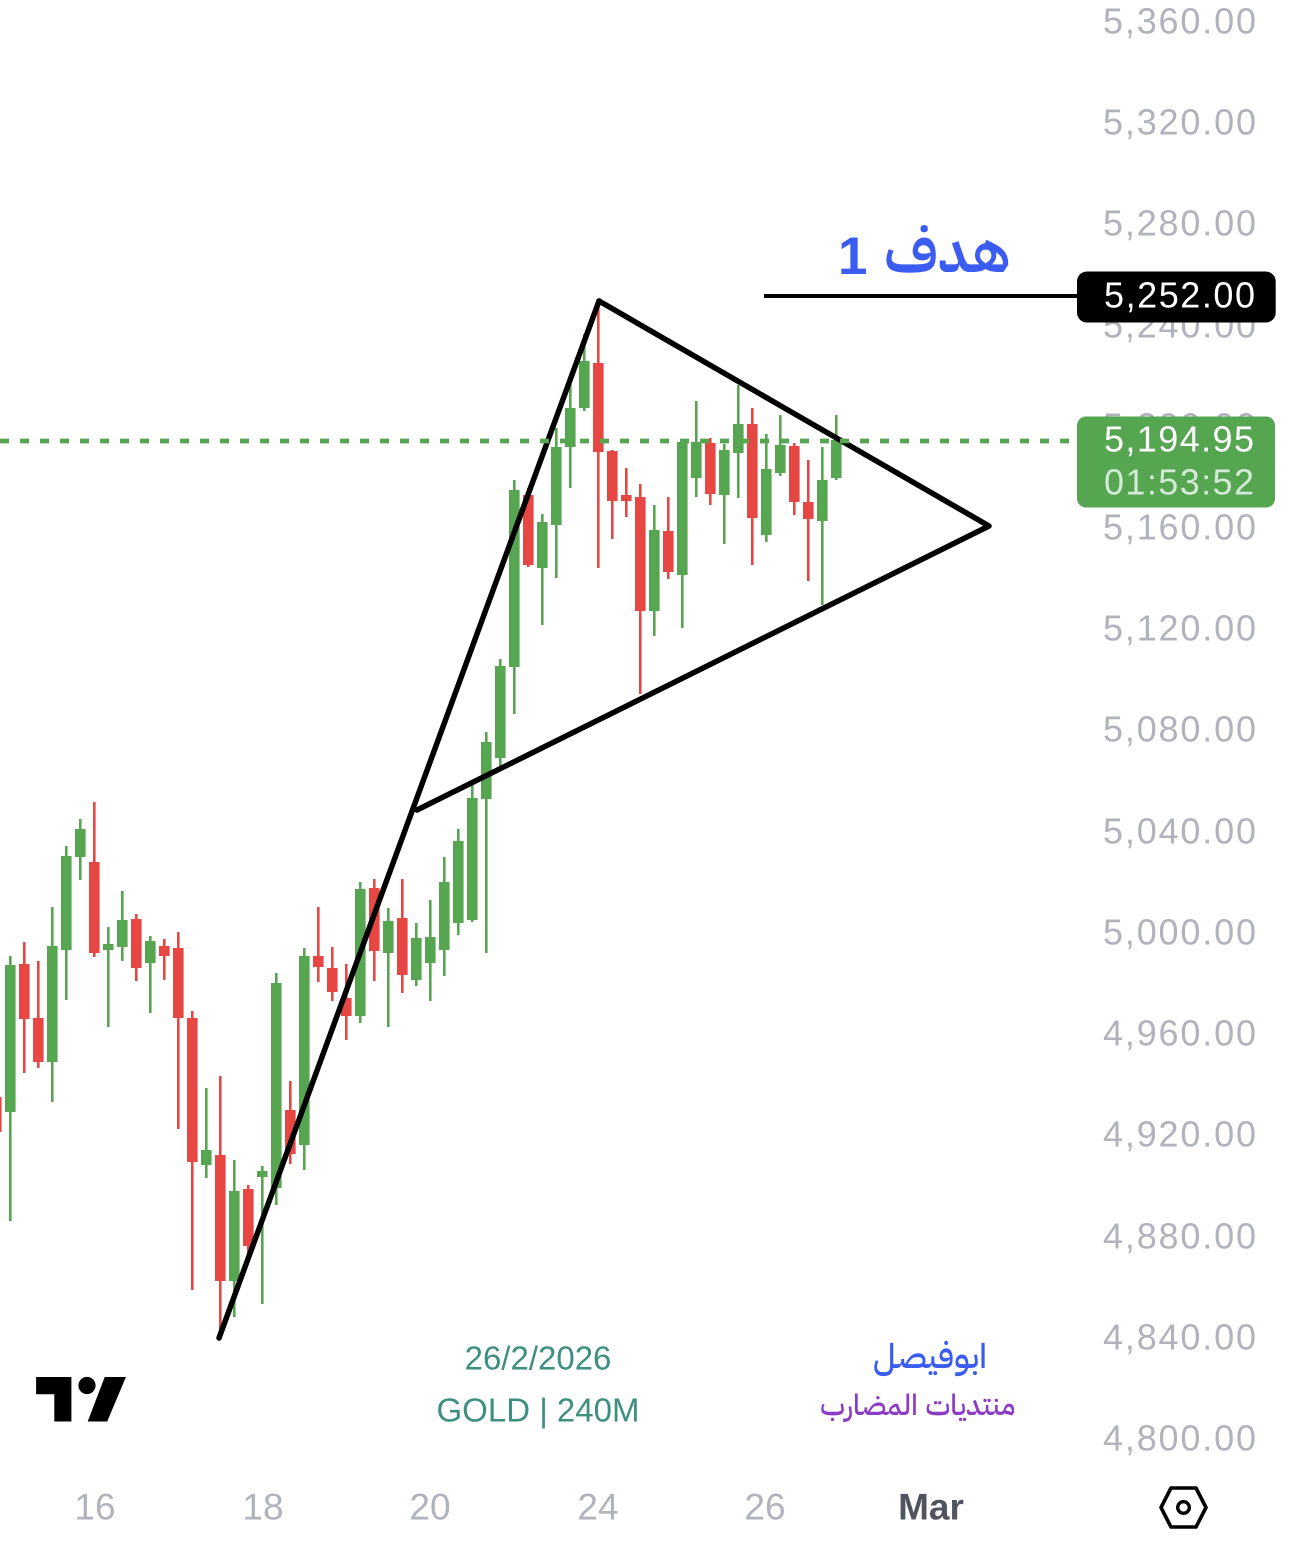 The image size is (1290, 1550). I want to click on svg-text: 4,800.00, so click(1179, 1438).